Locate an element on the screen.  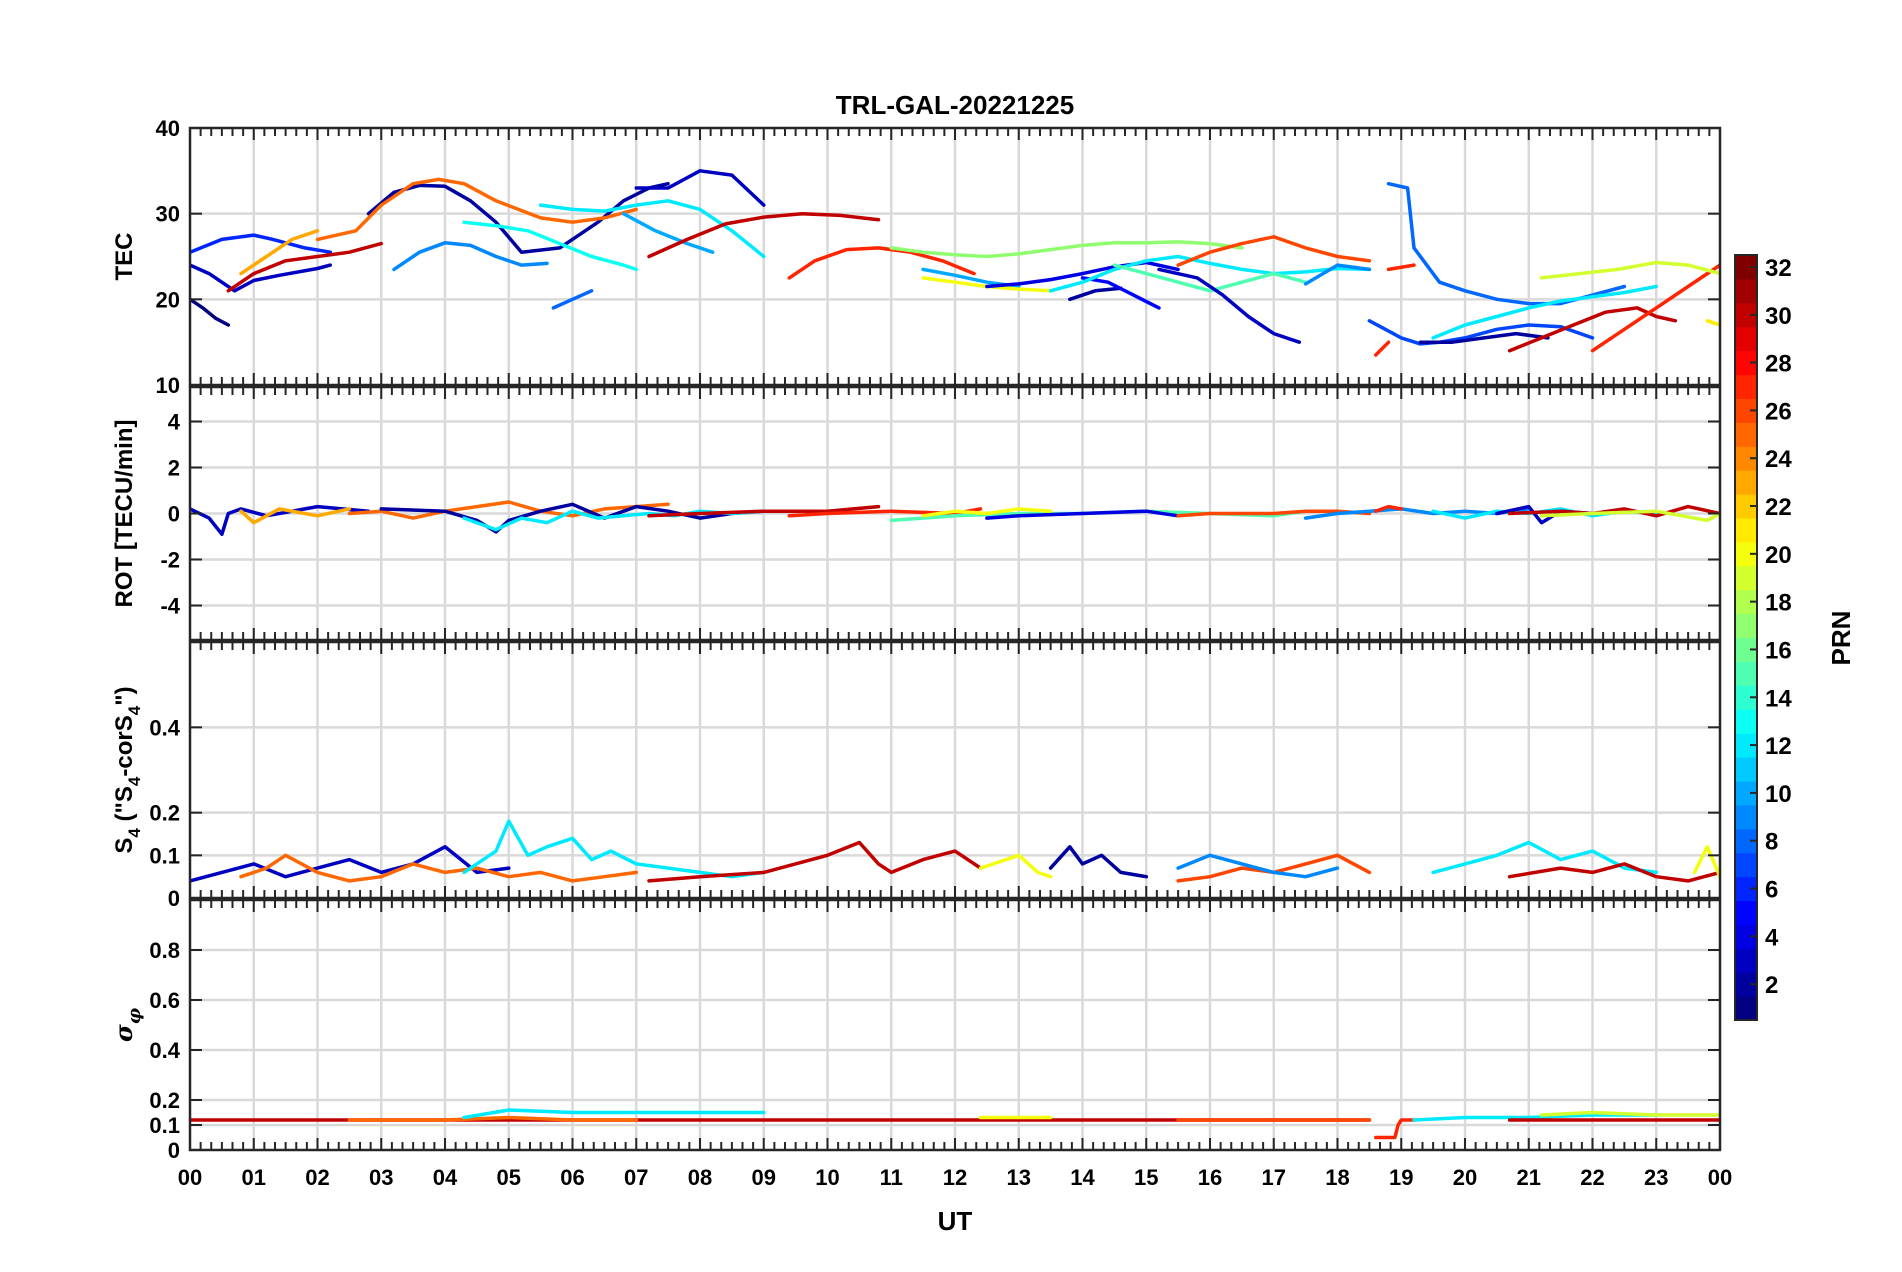
y-tick-label: 0.4 is located at coordinates (164, 1050).